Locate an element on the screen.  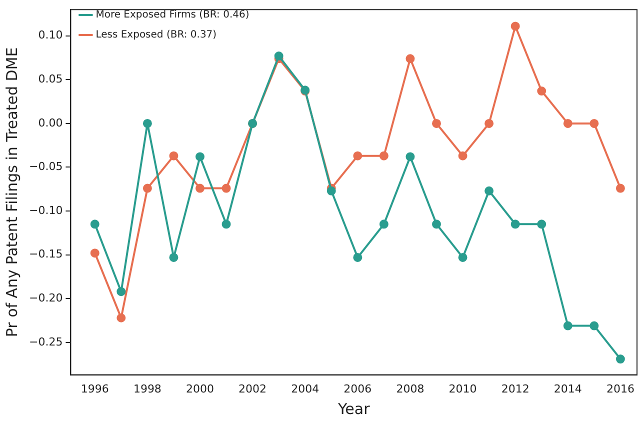
legend-label: More Exposed Firms (BR: 0.46) is located at coordinates (173, 15).